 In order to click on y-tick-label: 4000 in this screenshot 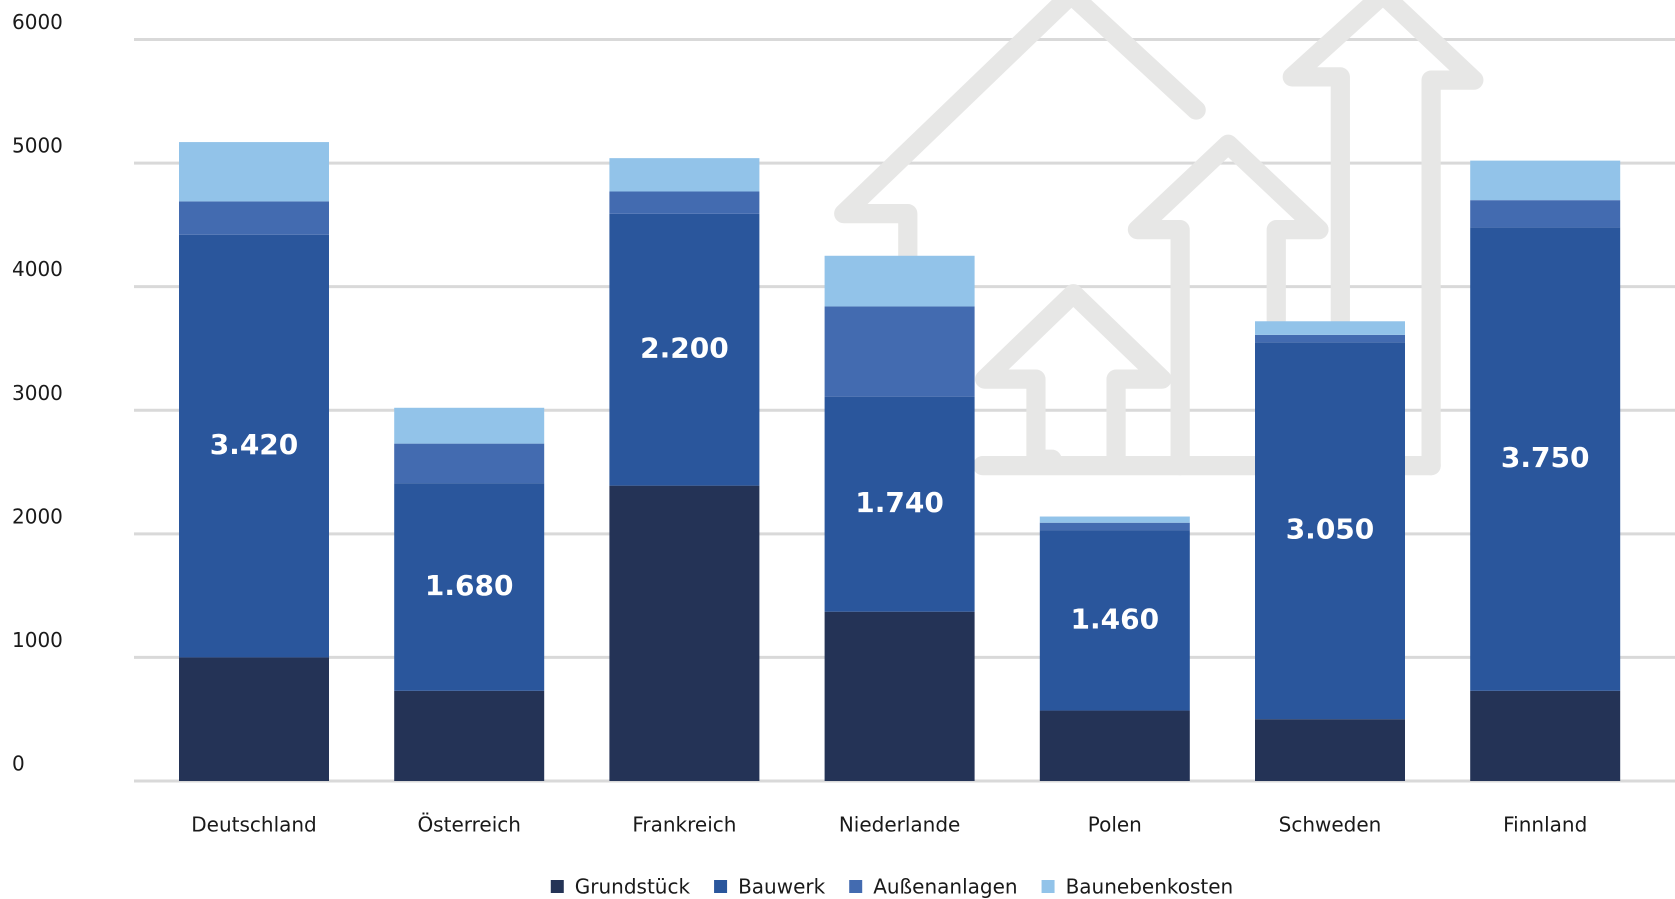, I will do `click(37, 269)`.